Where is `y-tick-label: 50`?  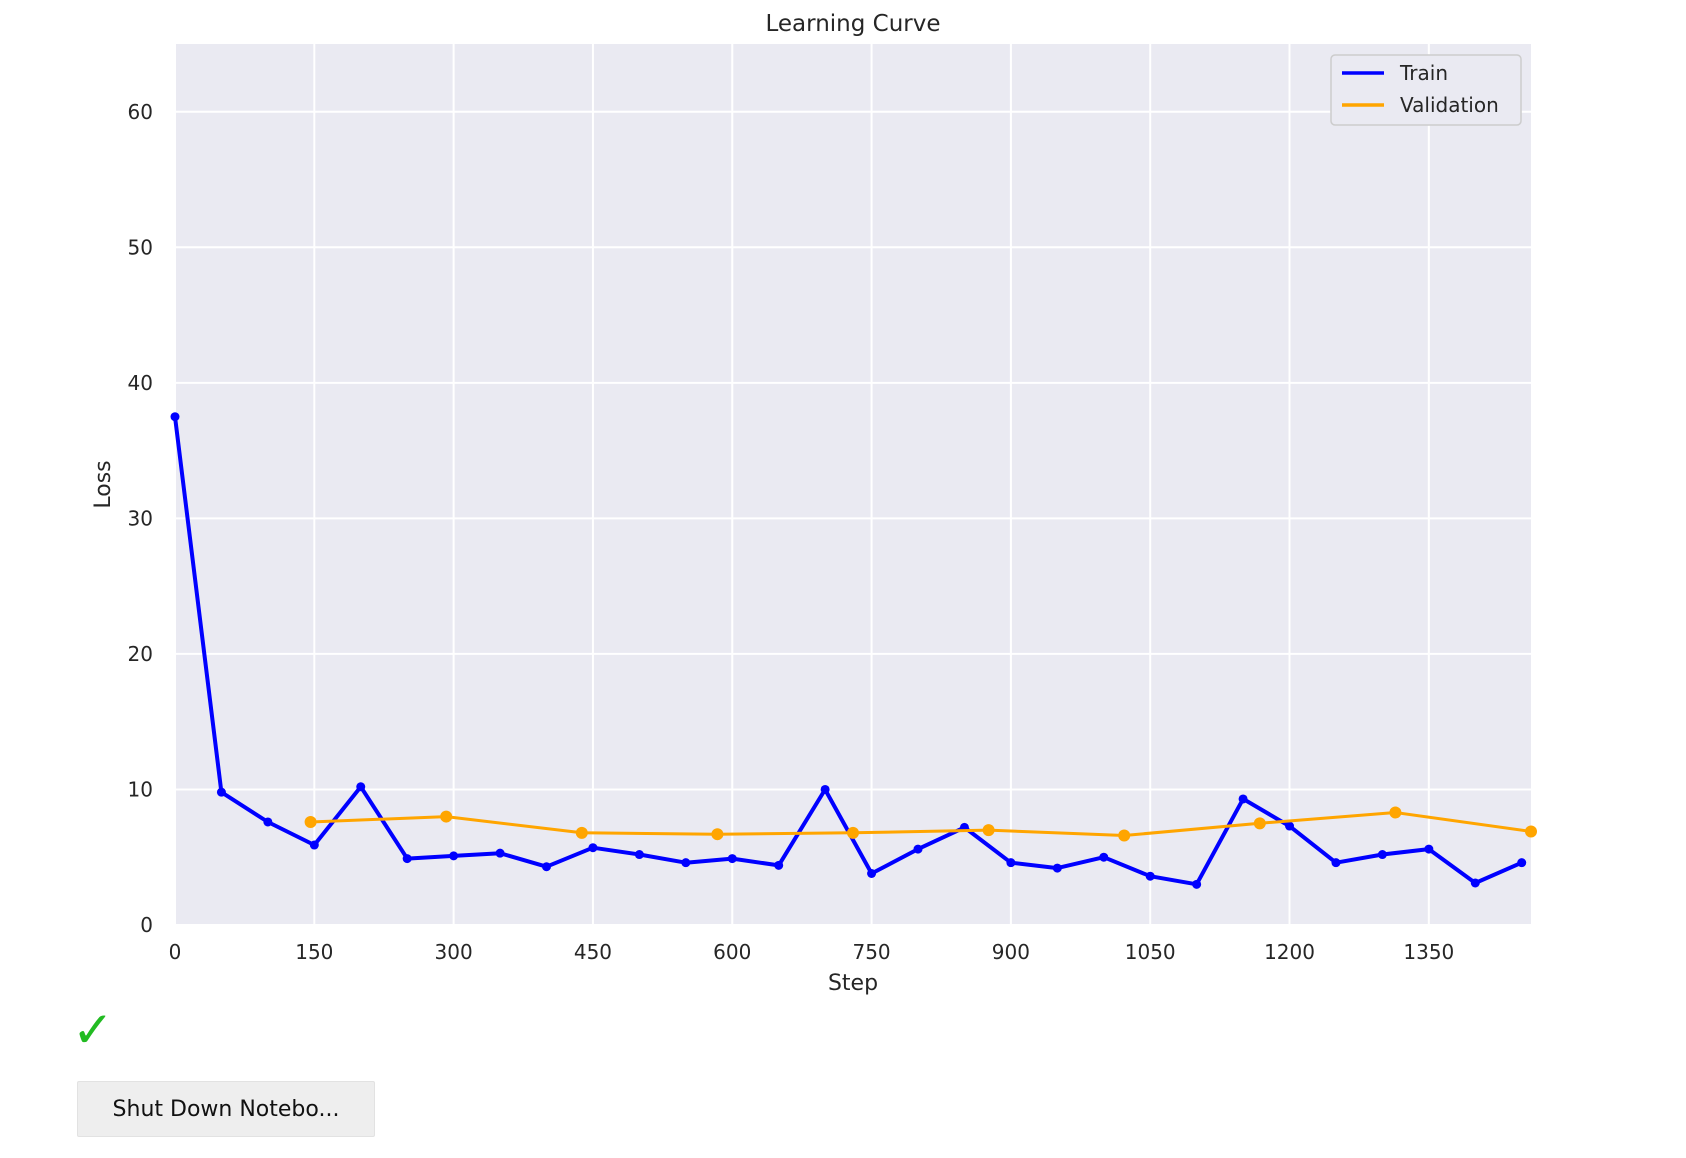 y-tick-label: 50 is located at coordinates (140, 247).